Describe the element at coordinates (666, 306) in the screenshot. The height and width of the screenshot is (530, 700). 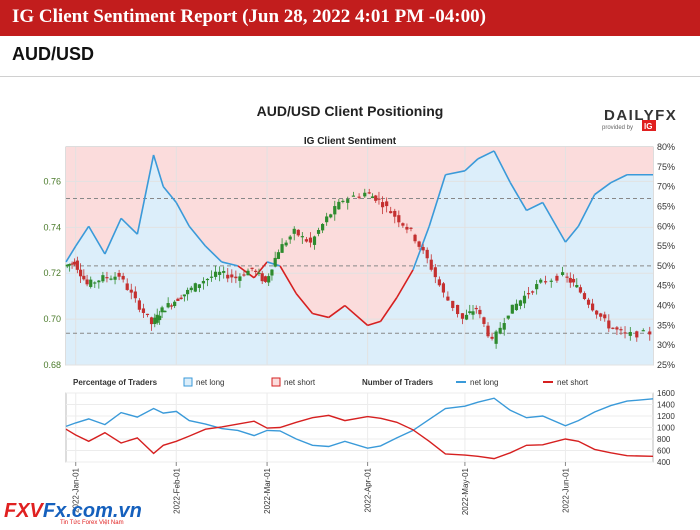
I see `pct-tick-label: 40%` at that location.